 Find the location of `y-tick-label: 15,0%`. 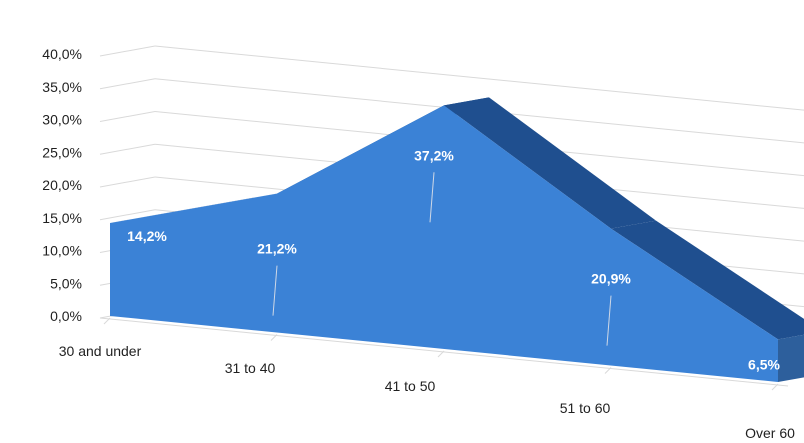

y-tick-label: 15,0% is located at coordinates (62, 218).